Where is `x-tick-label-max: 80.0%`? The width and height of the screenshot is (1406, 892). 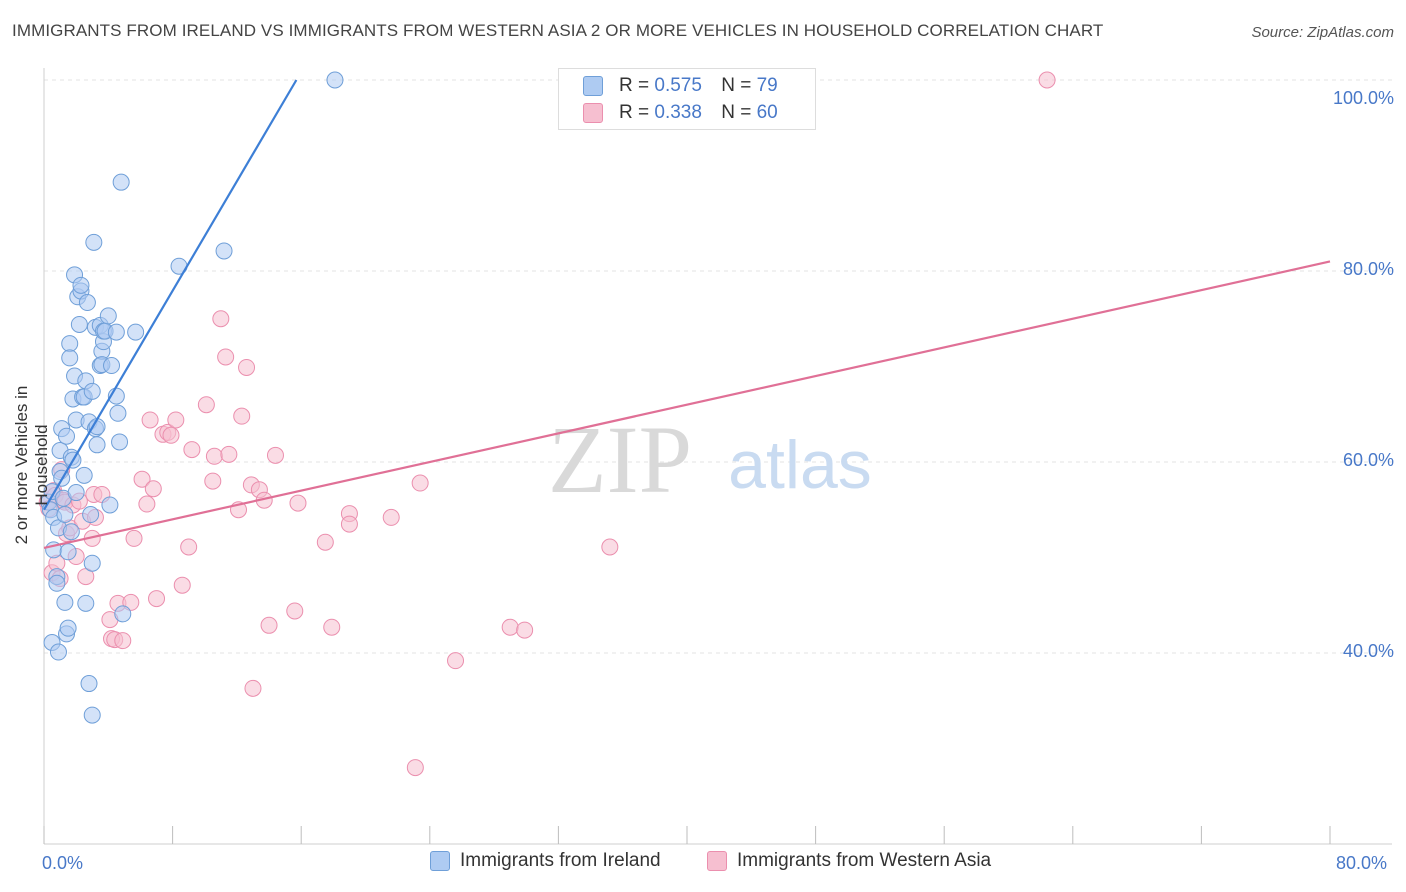 x-tick-label-max: 80.0% is located at coordinates (1362, 863).